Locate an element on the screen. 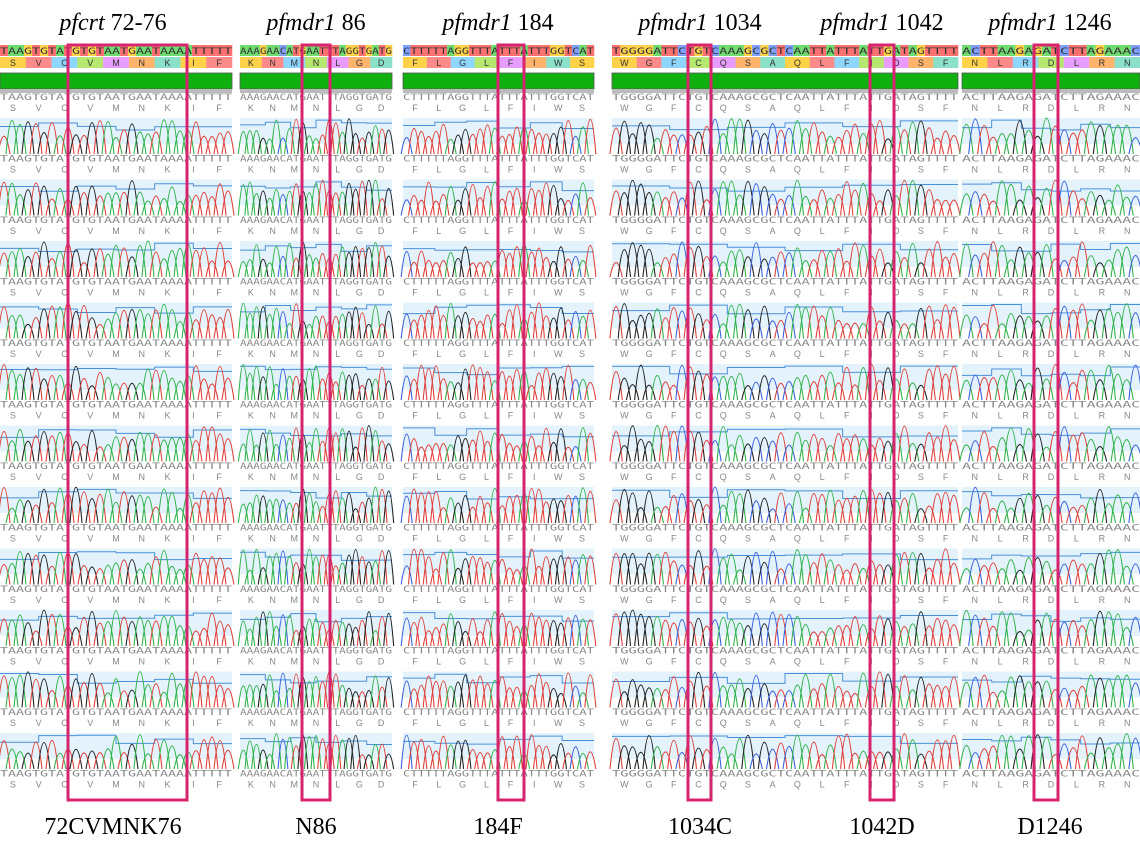  genotype-label: D1246 is located at coordinates (1049, 827).